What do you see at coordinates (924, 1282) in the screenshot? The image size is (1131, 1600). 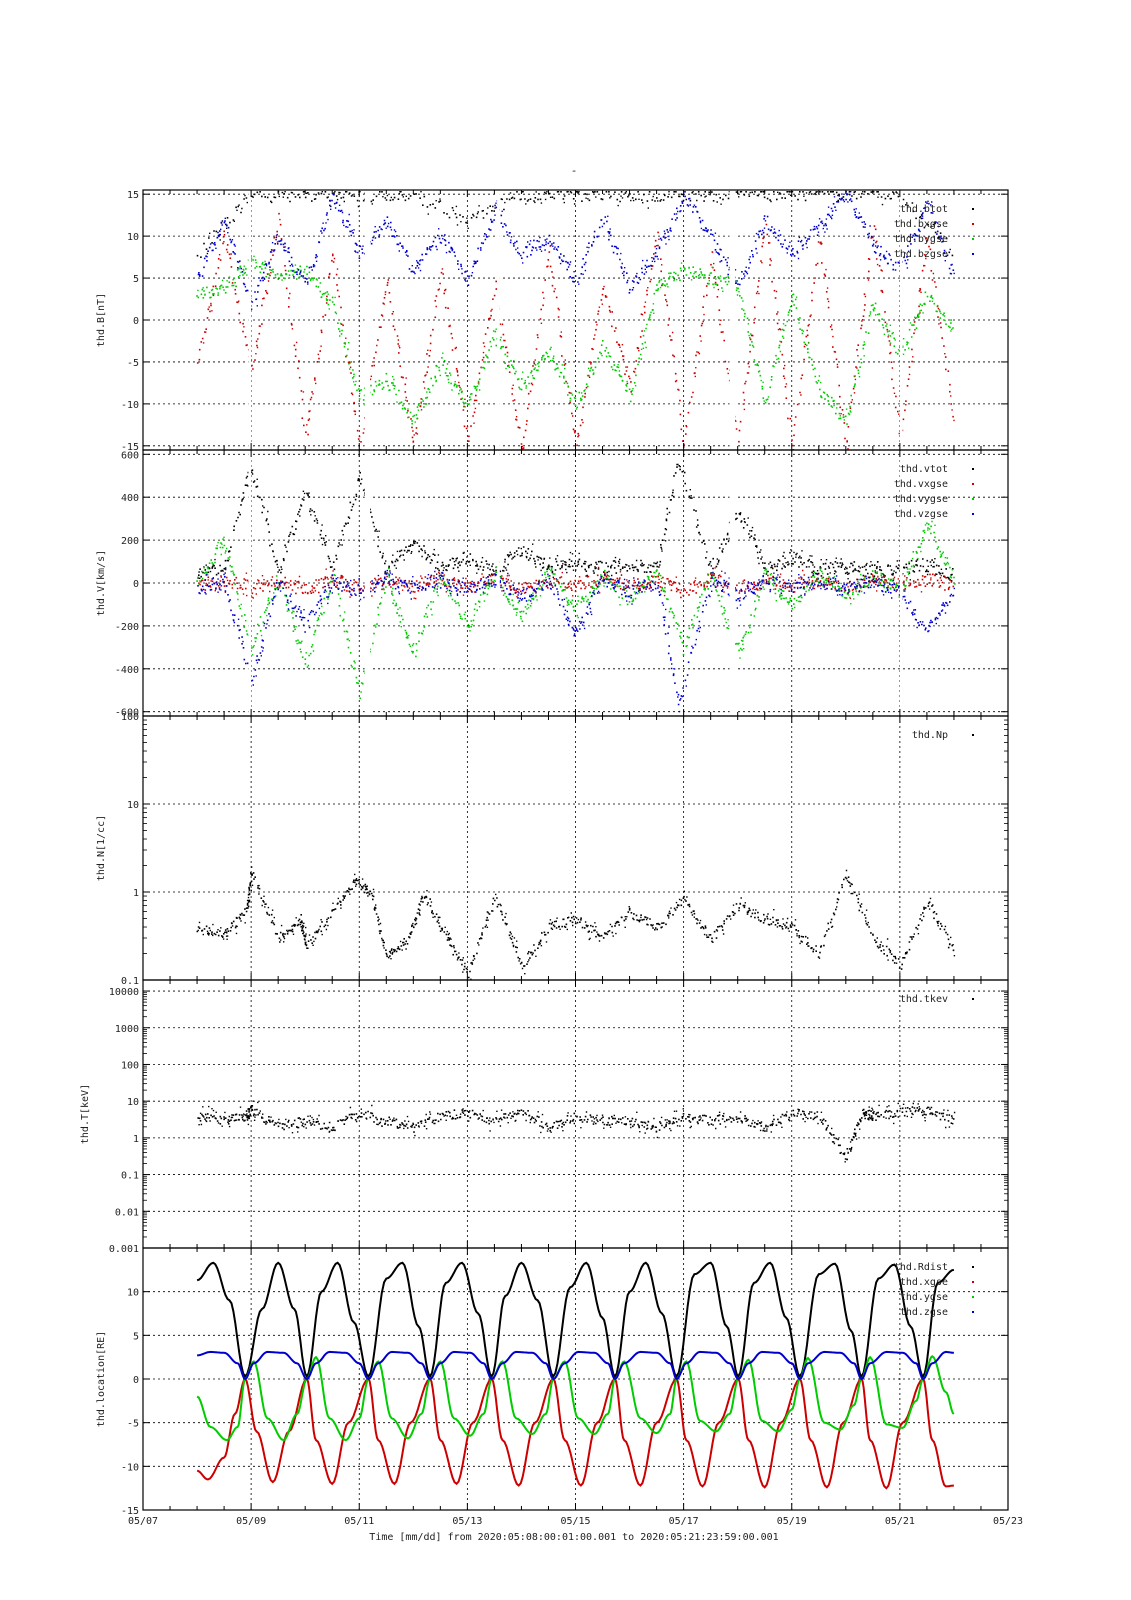 I see `legend-label: thd.xgse` at bounding box center [924, 1282].